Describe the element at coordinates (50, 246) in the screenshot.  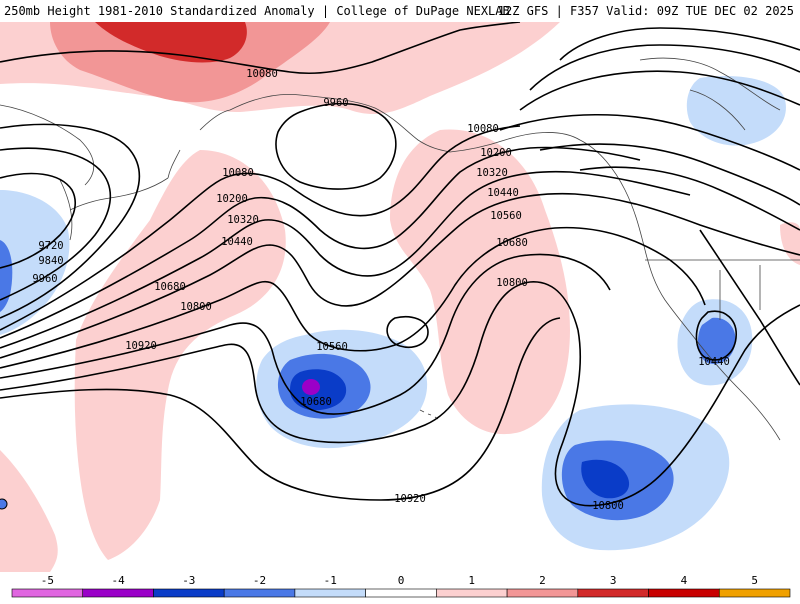
I see `contour-label: 9720` at that location.